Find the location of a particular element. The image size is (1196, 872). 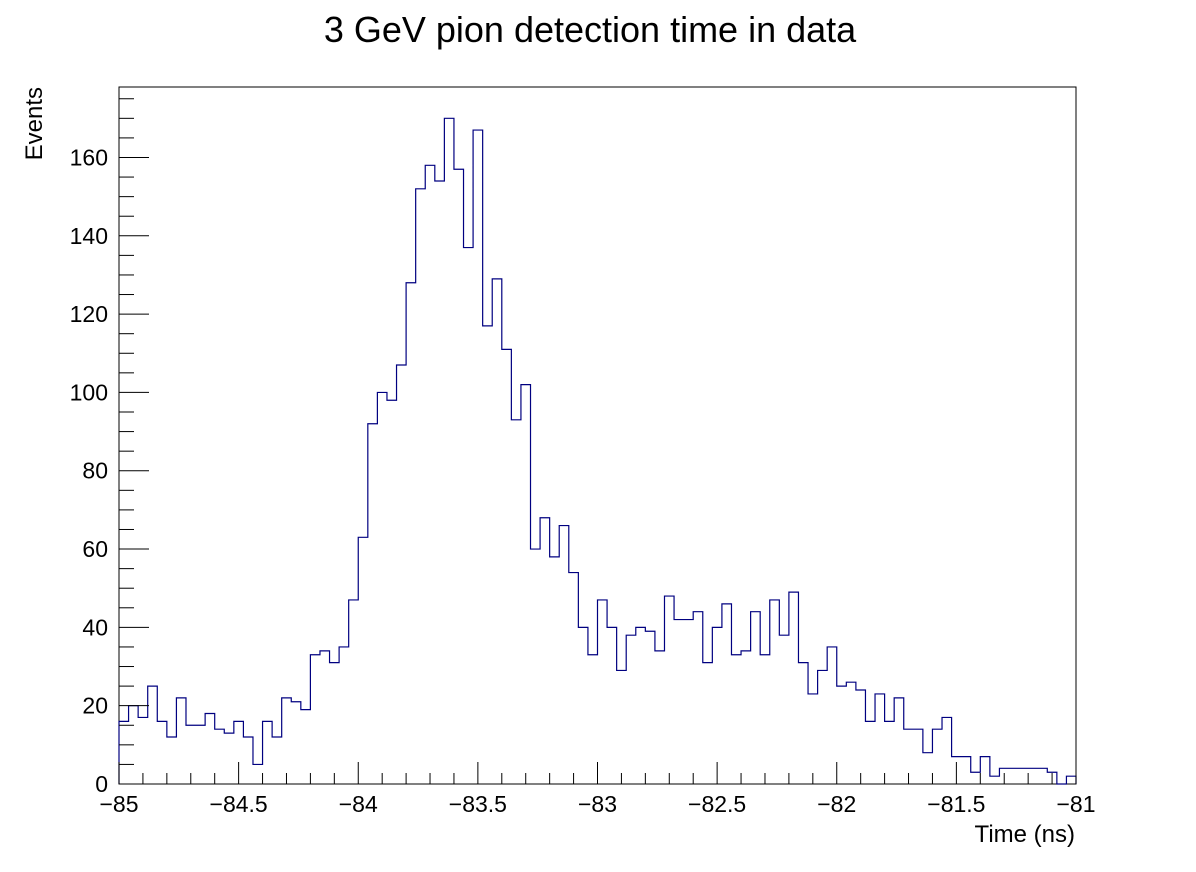

x-tick-label: −83 is located at coordinates (597, 804).